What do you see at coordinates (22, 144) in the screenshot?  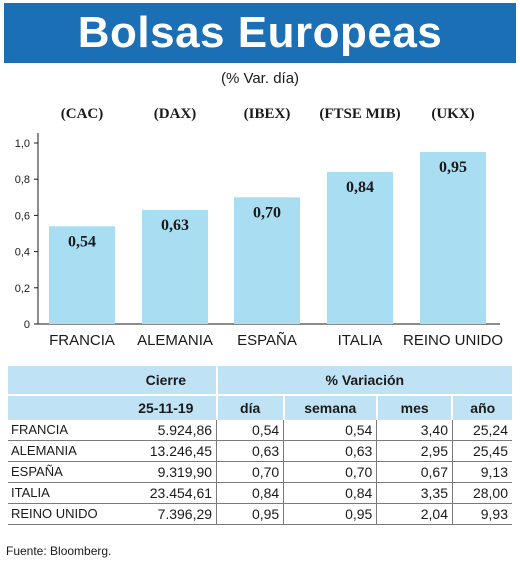 I see `y-tick-label: 1,0` at bounding box center [22, 144].